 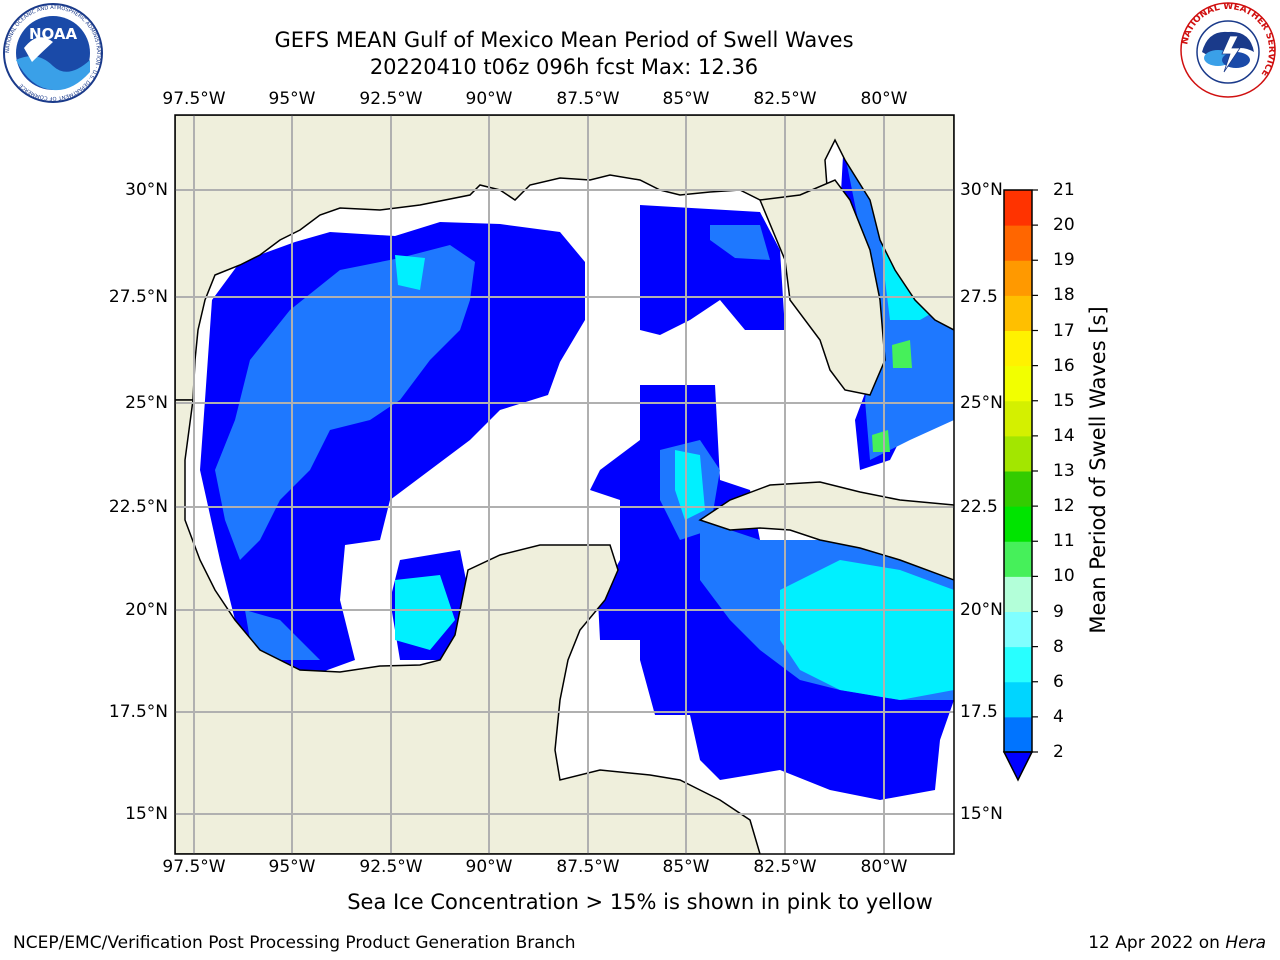 What do you see at coordinates (1058, 646) in the screenshot?
I see `colorbar-tick-label: 8` at bounding box center [1058, 646].